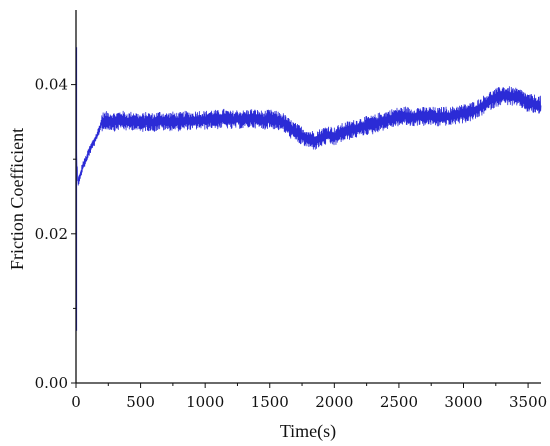 The image size is (550, 446). Describe the element at coordinates (399, 402) in the screenshot. I see `x-tick-label: 2500` at that location.